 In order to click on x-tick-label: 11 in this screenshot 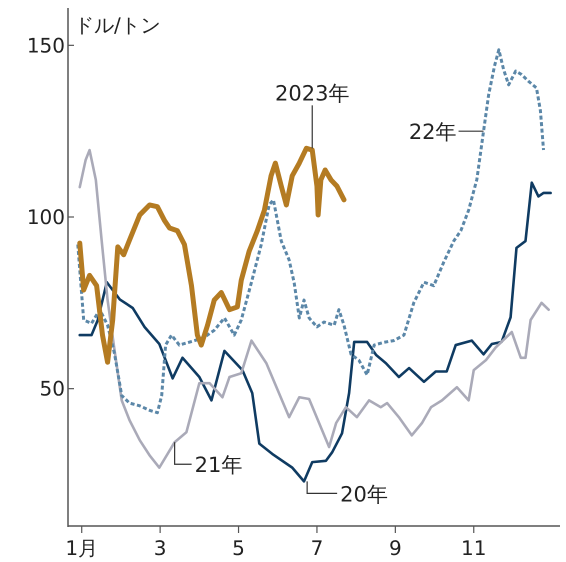, I will do `click(473, 548)`.